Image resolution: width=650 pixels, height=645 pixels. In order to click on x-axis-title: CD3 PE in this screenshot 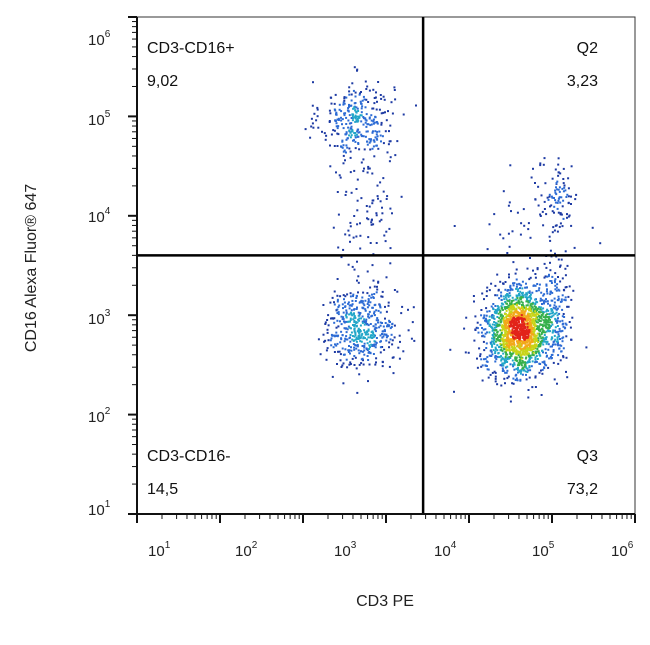, I will do `click(385, 601)`.